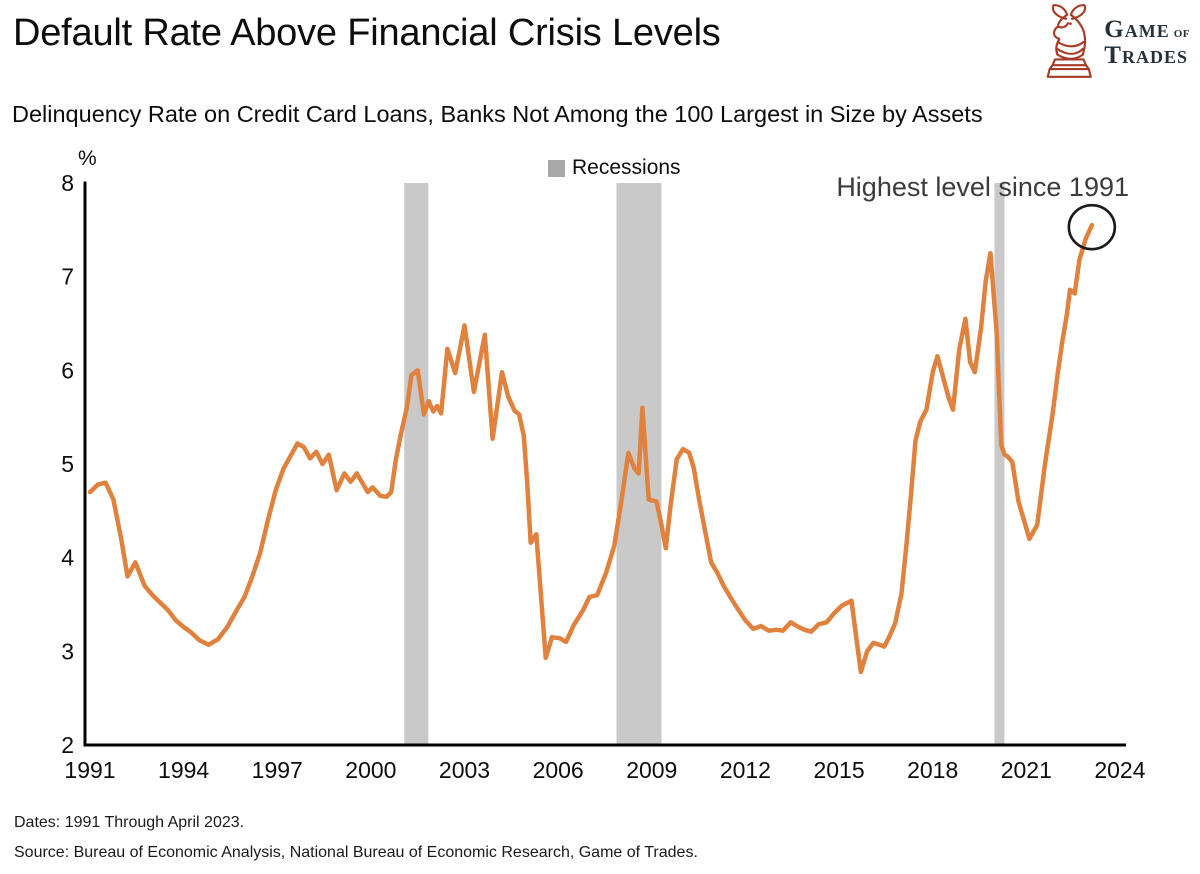  What do you see at coordinates (932, 770) in the screenshot?
I see `x-tick-label-2018: 2018` at bounding box center [932, 770].